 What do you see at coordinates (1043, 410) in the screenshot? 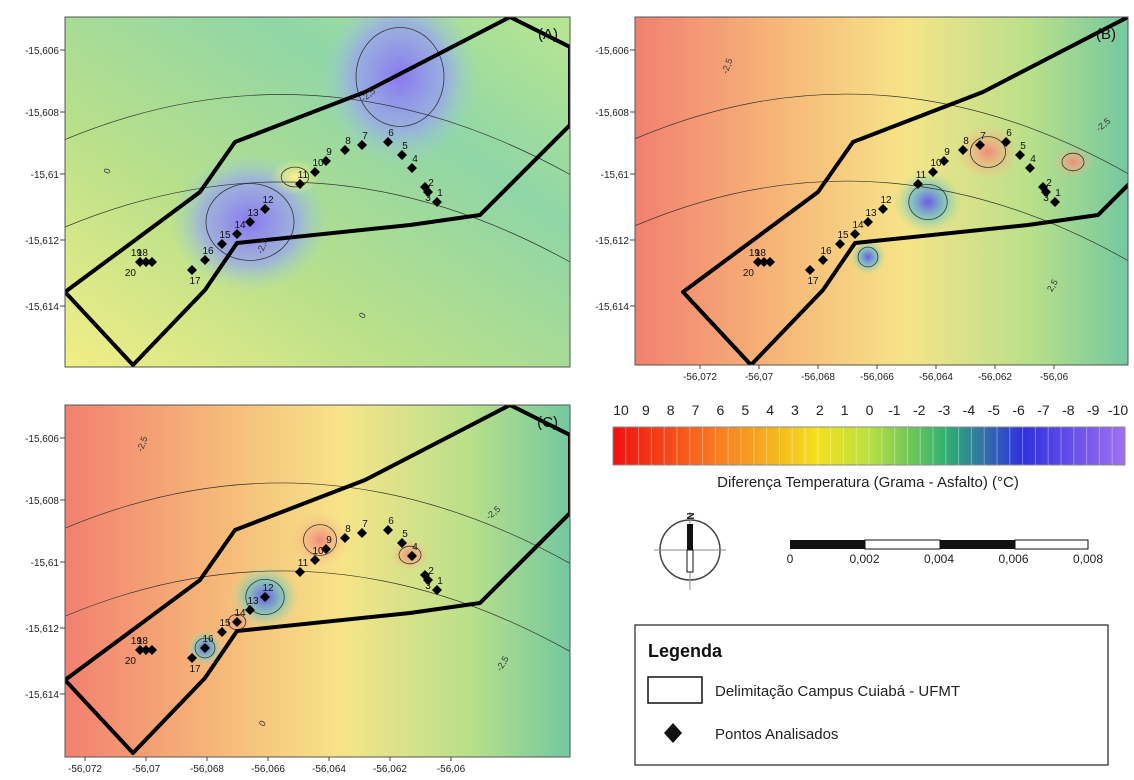
I see `colorbar-label: -7` at bounding box center [1043, 410].